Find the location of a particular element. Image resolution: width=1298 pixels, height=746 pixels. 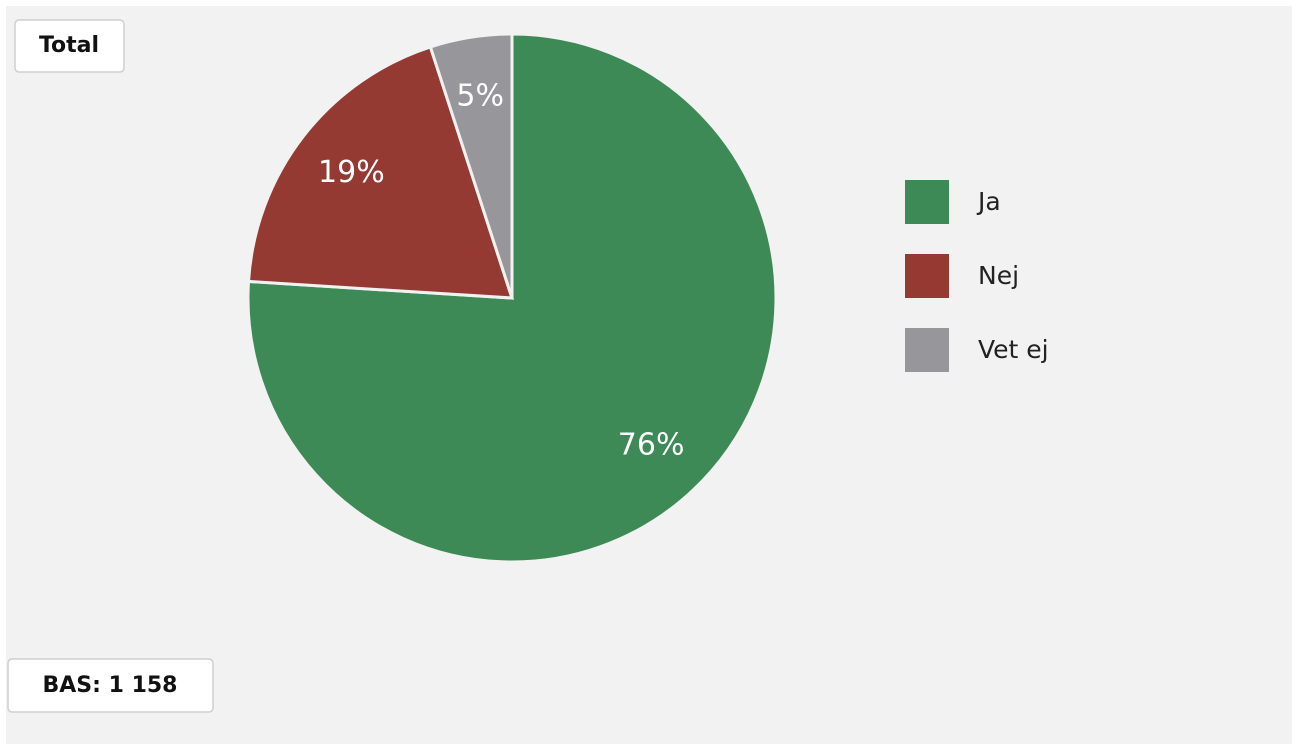

base-note: BAS: 1 158 is located at coordinates (110, 685).